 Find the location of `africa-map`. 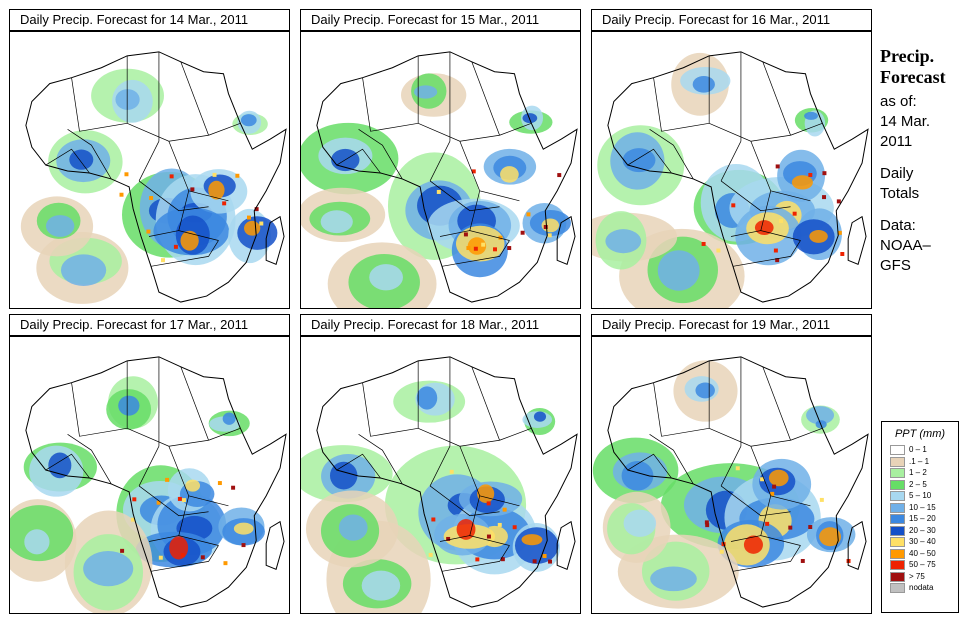

africa-map is located at coordinates (148, 484).